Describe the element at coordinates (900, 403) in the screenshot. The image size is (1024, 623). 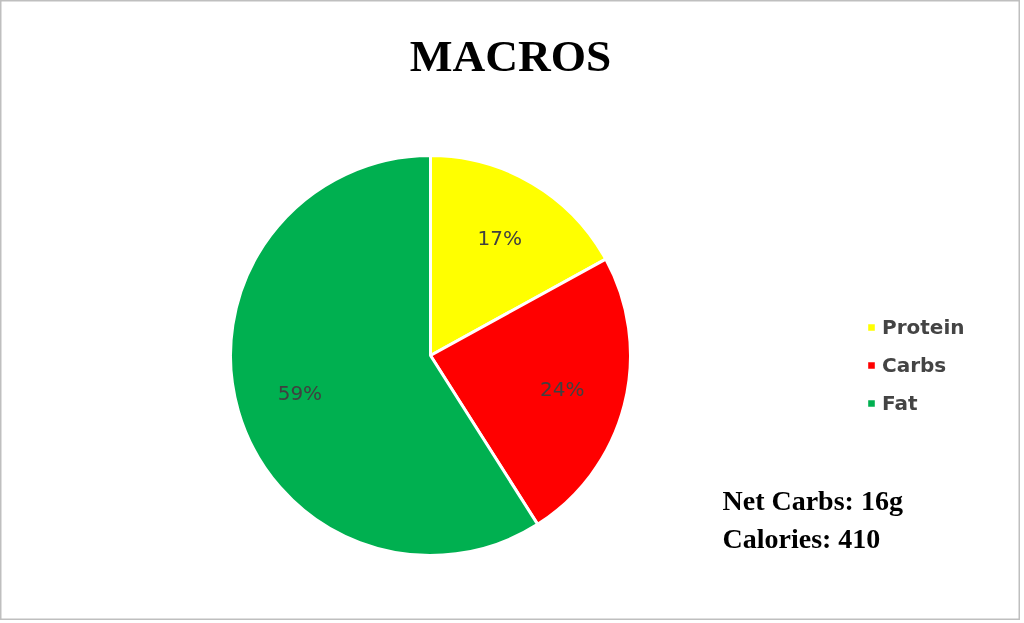
I see `legend-label: Fat` at that location.